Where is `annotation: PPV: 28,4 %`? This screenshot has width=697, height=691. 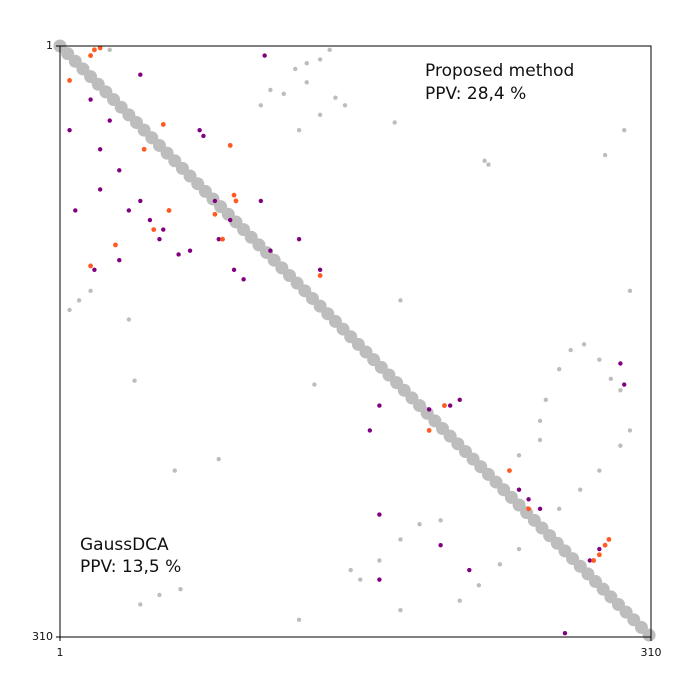 annotation: PPV: 28,4 % is located at coordinates (475, 94).